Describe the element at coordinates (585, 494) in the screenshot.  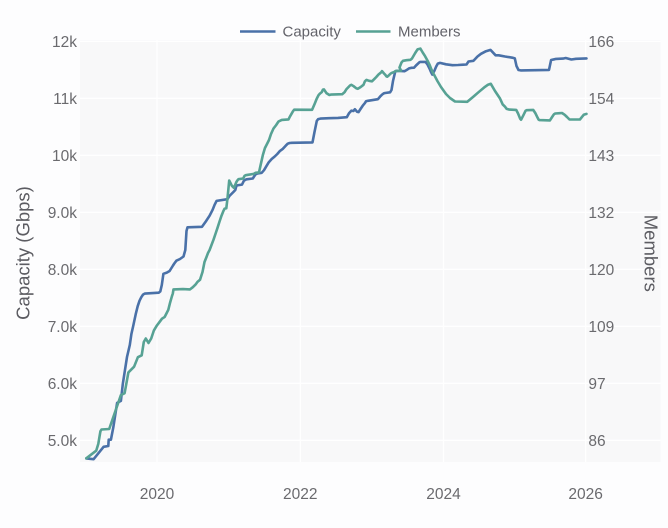
I see `svg-text: 2026` at that location.